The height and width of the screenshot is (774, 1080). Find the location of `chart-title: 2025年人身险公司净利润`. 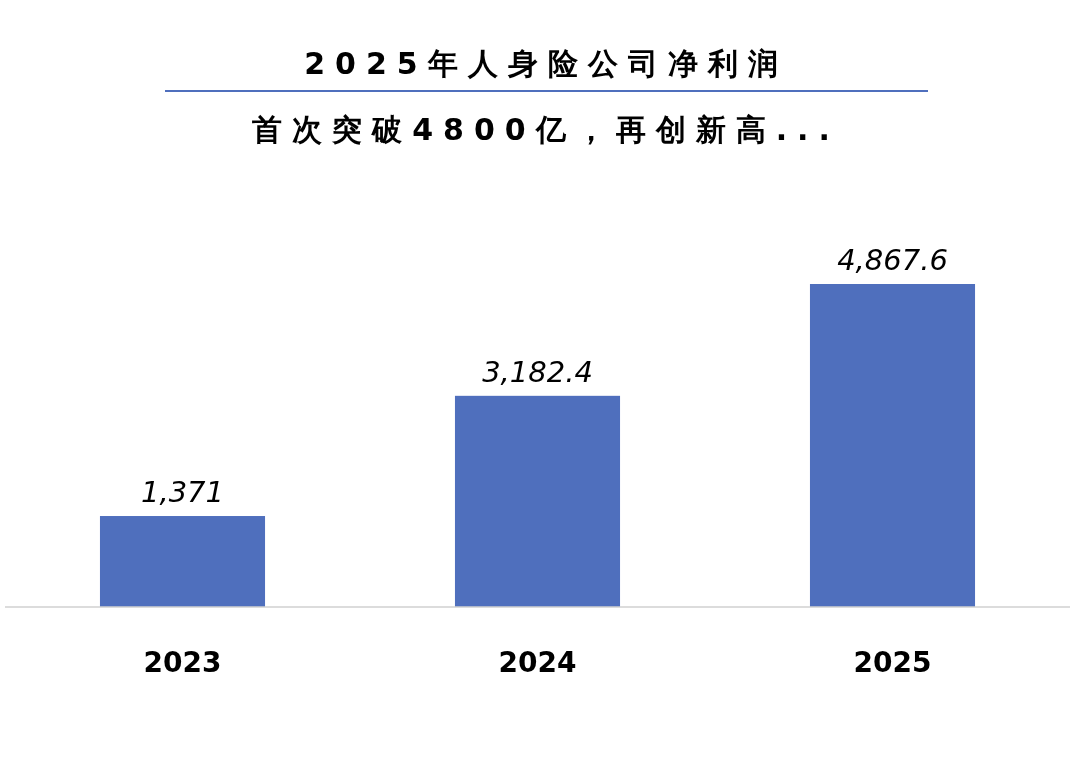

chart-title: 2025年人身险公司净利润 is located at coordinates (546, 63).